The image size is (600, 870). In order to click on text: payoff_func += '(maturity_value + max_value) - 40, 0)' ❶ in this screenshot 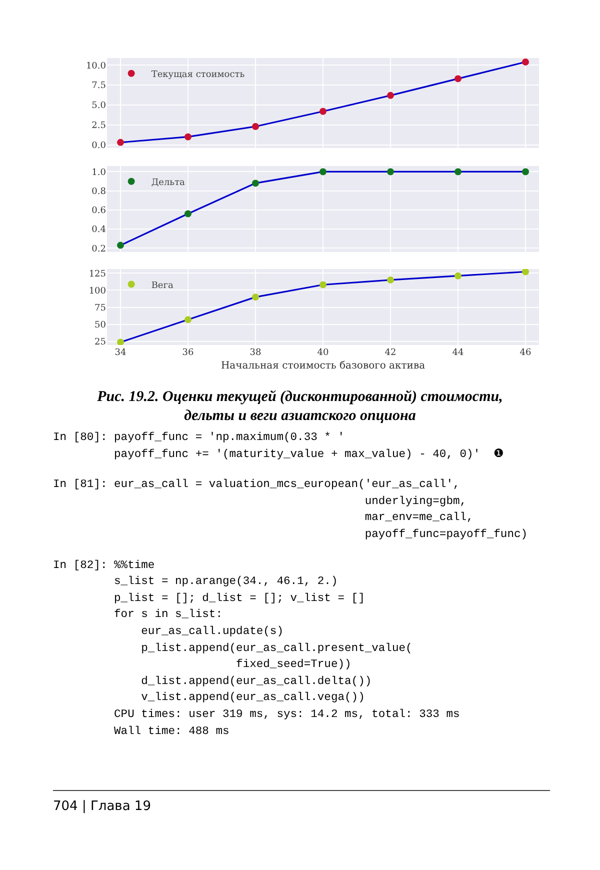, I will do `click(309, 455)`.